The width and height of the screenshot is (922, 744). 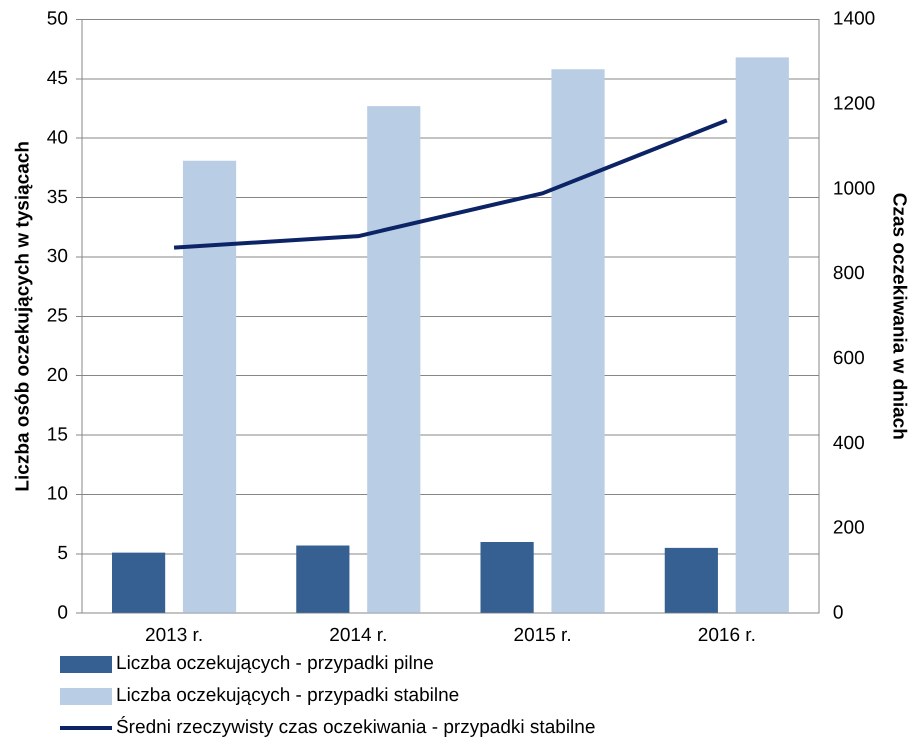 What do you see at coordinates (356, 728) in the screenshot?
I see `legend-label: Średni rzeczywisty czas oczekiwania - przypadki stabilne` at bounding box center [356, 728].